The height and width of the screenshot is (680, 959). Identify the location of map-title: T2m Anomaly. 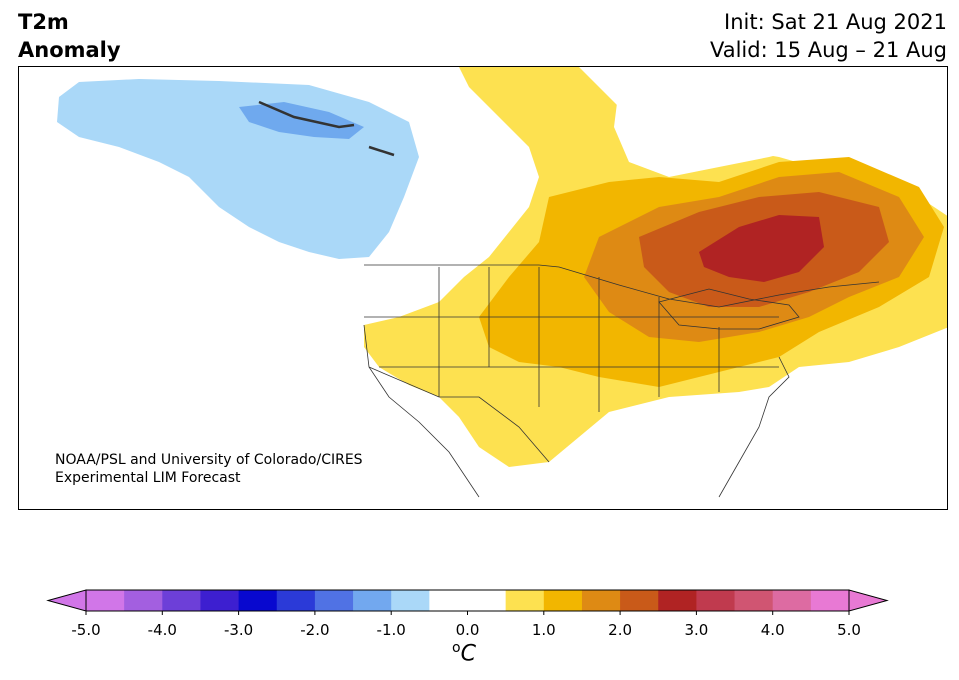
(69, 36).